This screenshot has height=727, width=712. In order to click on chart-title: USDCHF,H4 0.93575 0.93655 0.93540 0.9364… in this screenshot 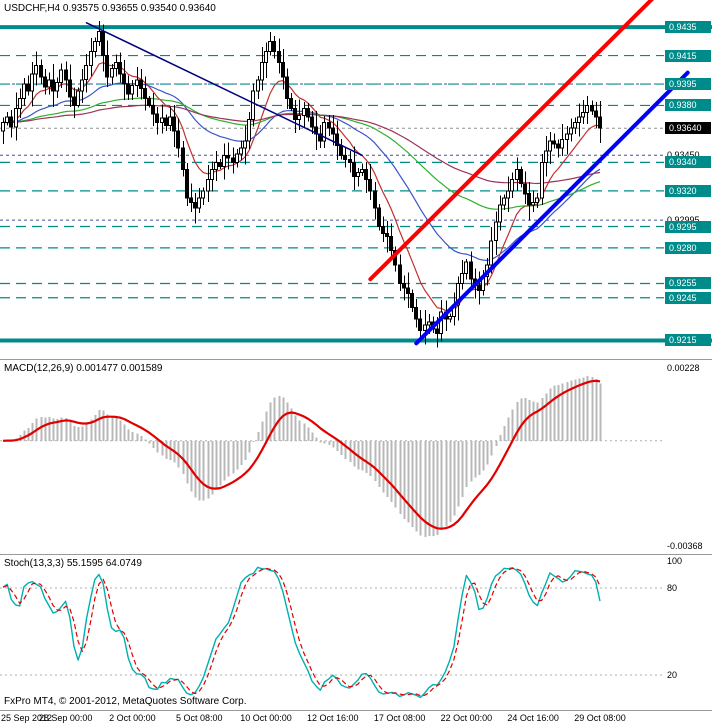, I will do `click(110, 8)`.